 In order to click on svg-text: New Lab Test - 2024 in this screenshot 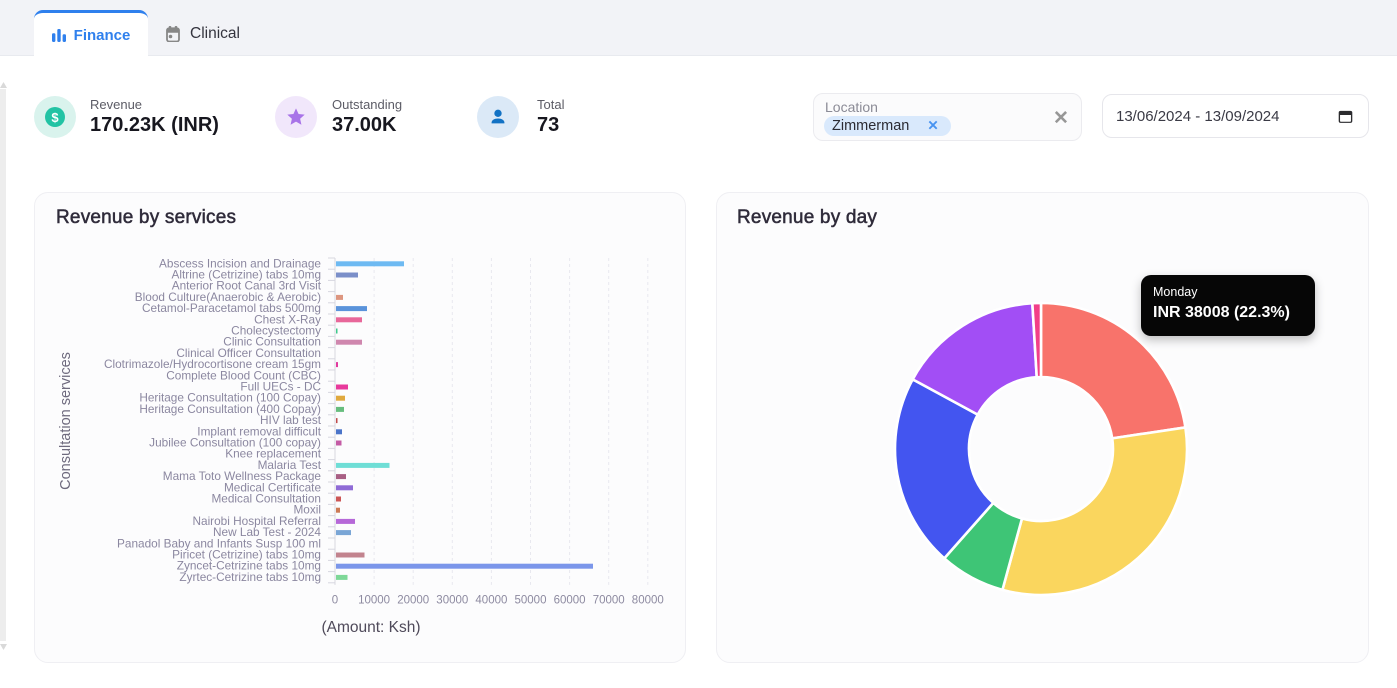, I will do `click(267, 532)`.